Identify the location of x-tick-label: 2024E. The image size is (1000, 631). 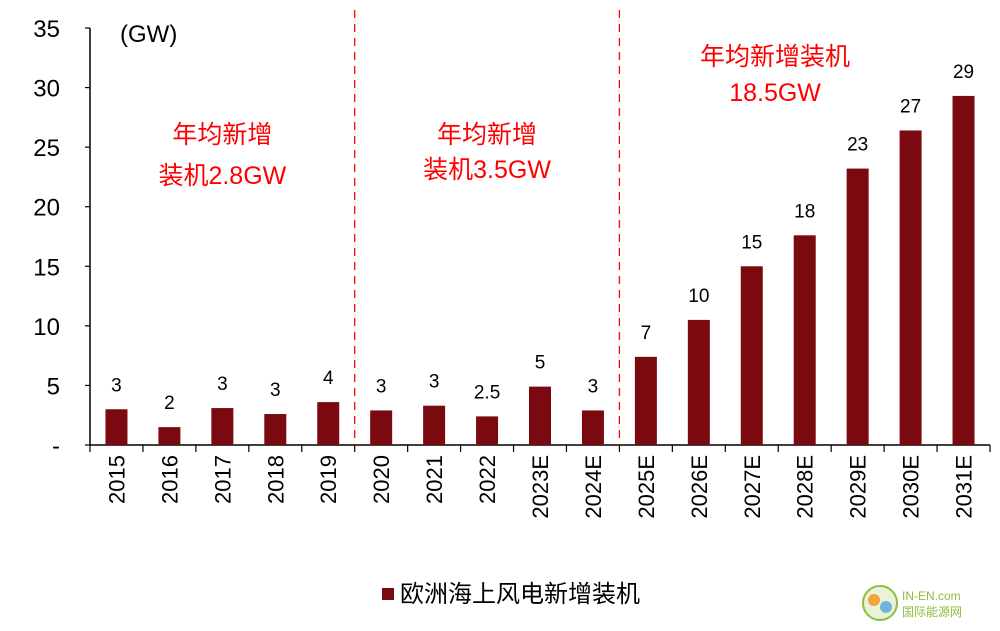
(593, 487).